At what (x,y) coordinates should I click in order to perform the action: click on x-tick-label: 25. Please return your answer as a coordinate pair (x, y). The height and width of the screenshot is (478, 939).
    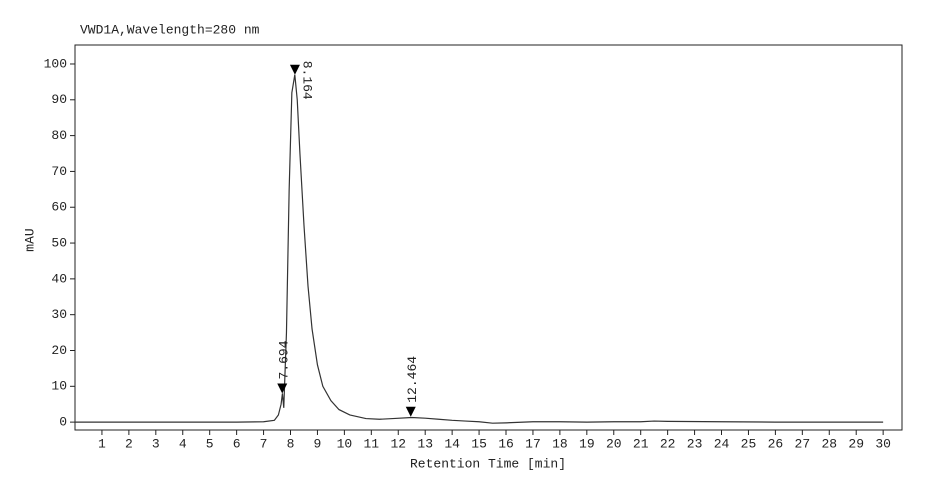
    Looking at the image, I should click on (749, 443).